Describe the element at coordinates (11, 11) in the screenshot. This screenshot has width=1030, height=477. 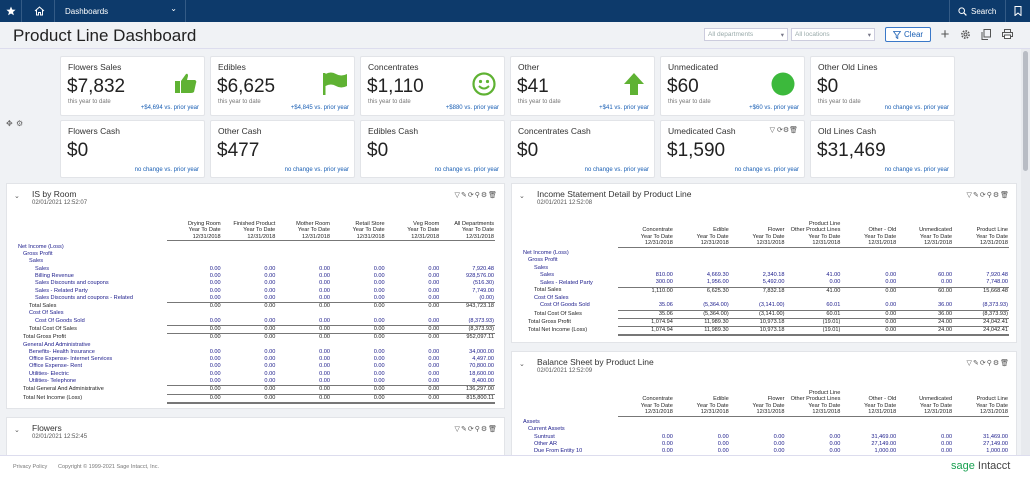
I see `star-icon` at that location.